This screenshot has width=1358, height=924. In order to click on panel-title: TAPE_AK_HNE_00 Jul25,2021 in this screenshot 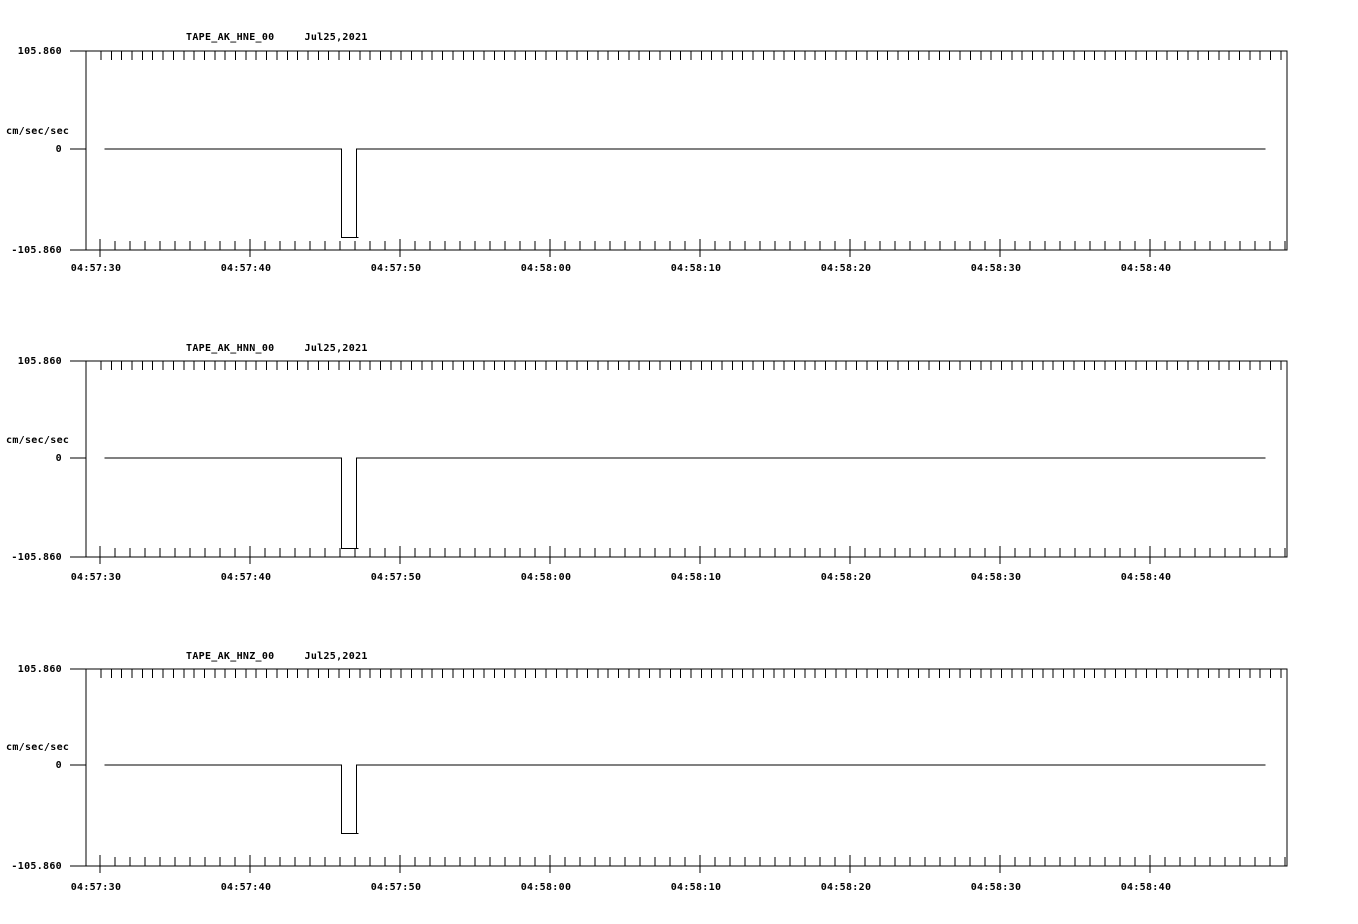, I will do `click(277, 37)`.